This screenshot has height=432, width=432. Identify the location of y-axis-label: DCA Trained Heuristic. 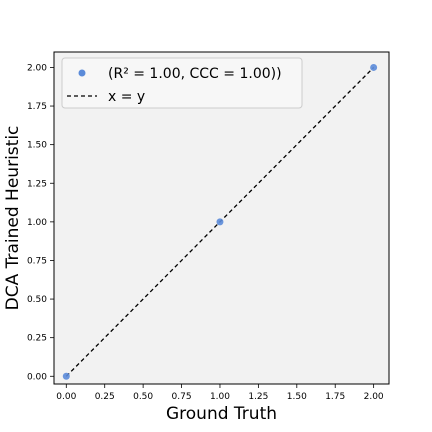
(13, 218).